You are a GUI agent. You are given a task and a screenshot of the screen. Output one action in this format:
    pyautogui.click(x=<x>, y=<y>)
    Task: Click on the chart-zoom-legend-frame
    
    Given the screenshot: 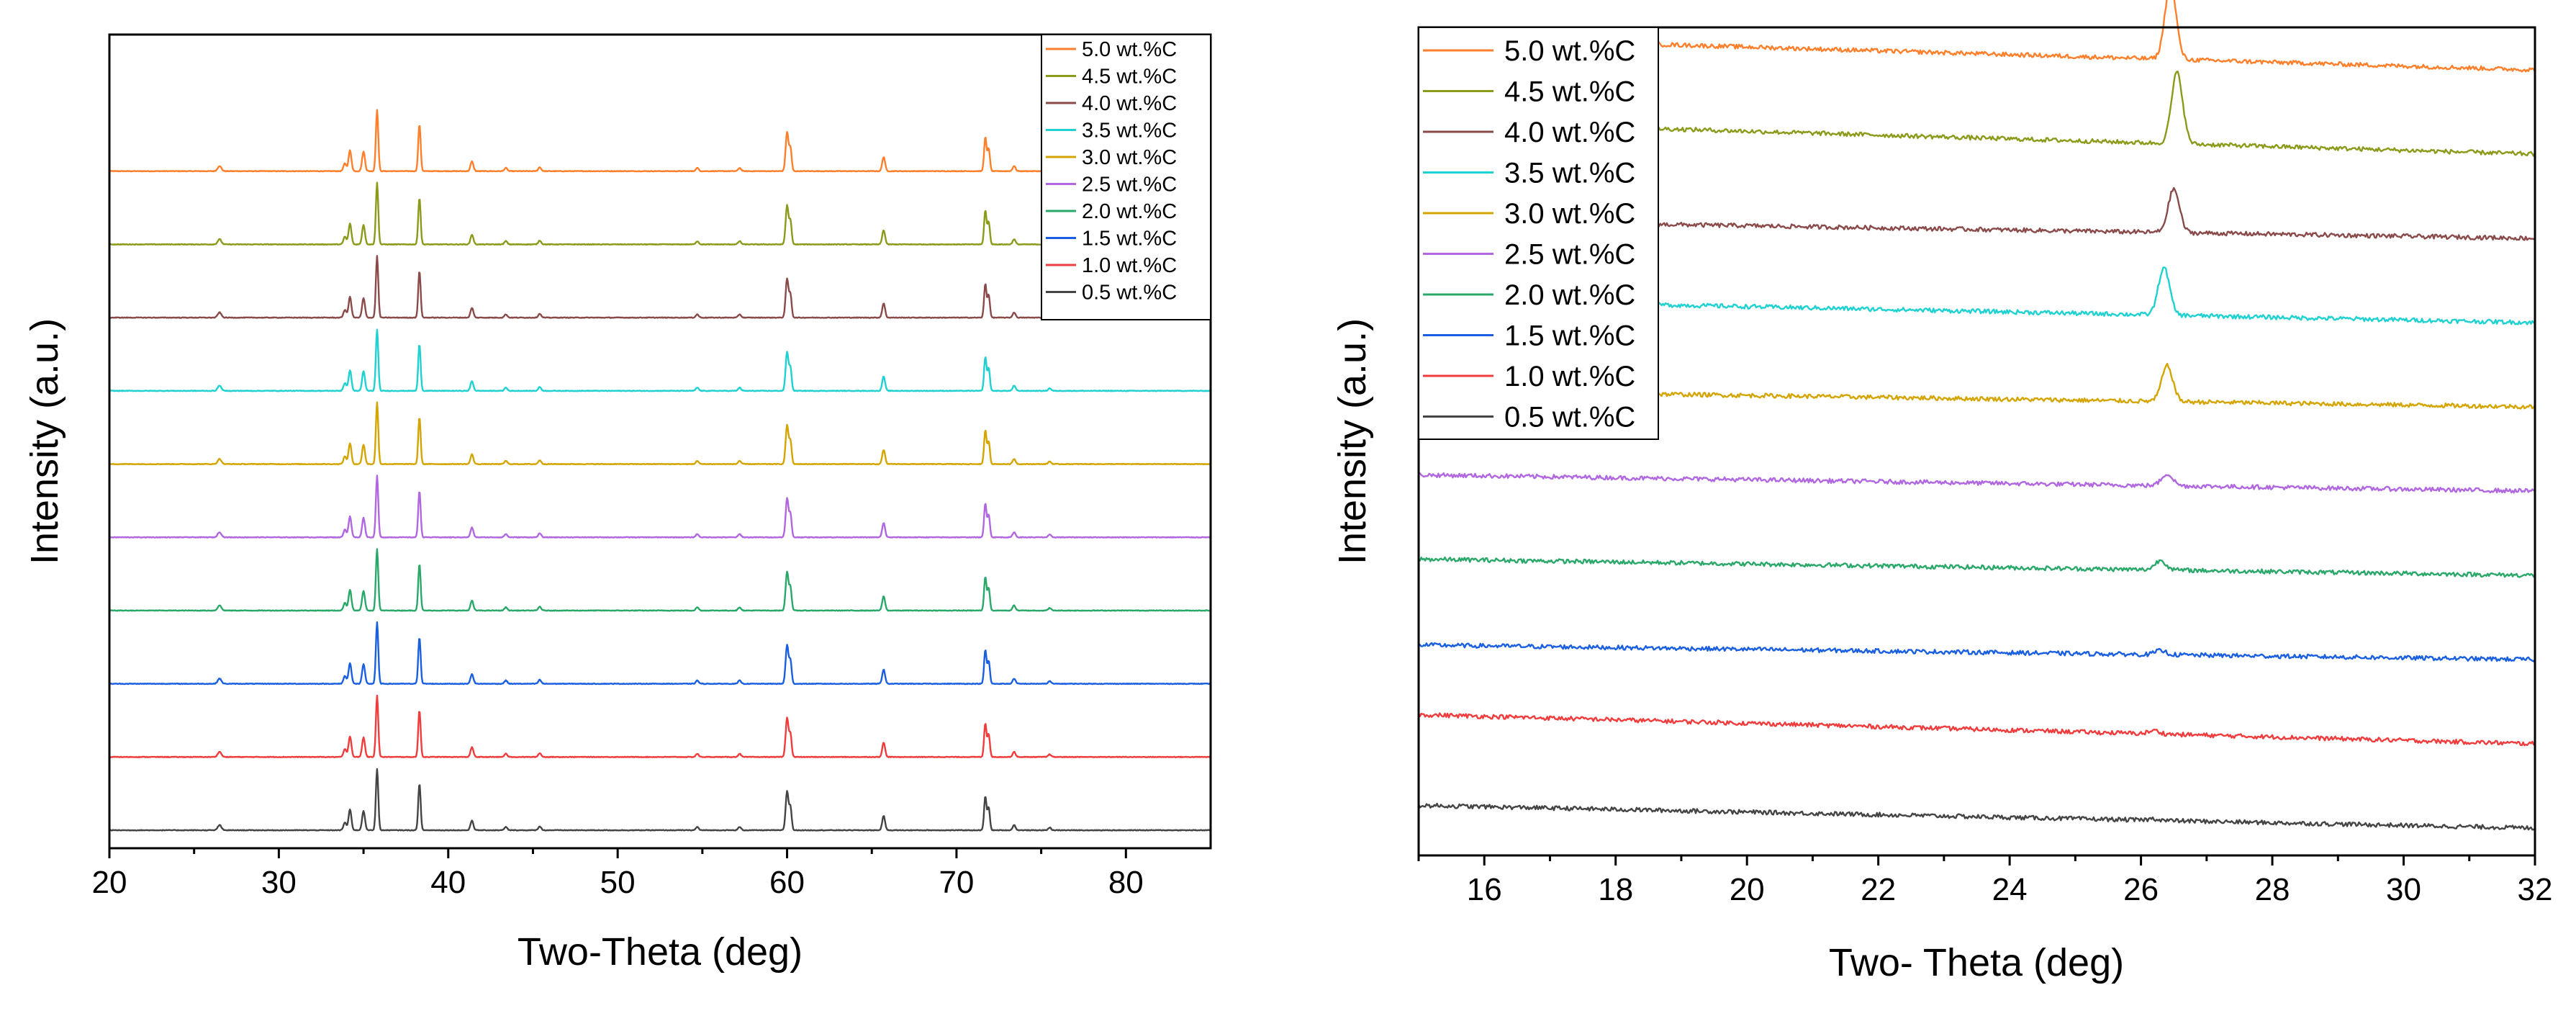 What is the action you would take?
    pyautogui.click(x=1538, y=233)
    